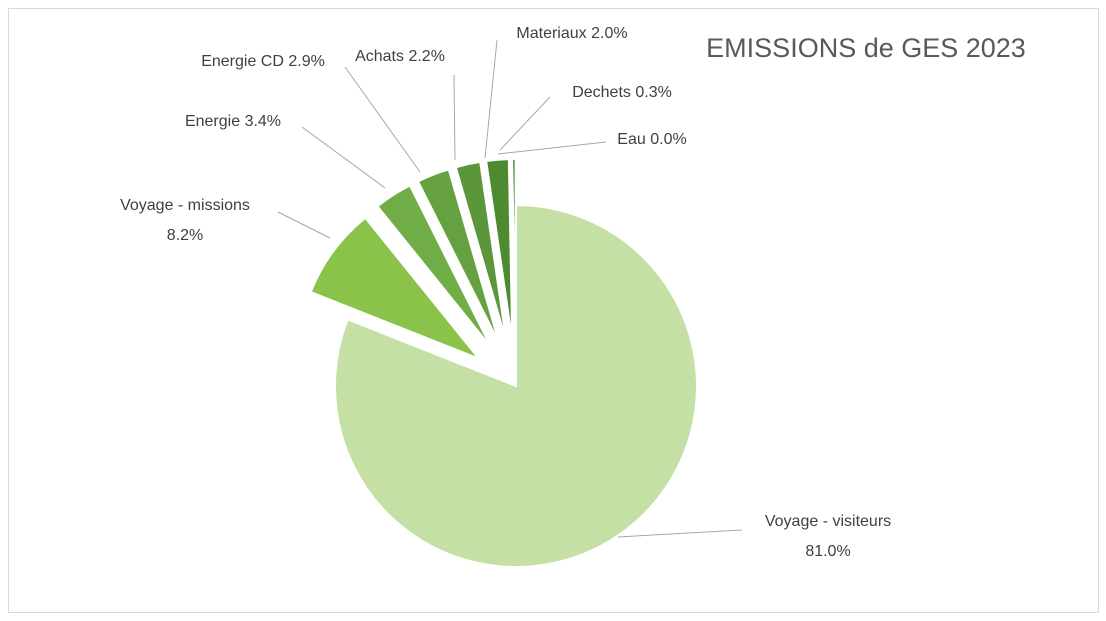  Describe the element at coordinates (601, 92) in the screenshot. I see `category-name: Dechets` at that location.